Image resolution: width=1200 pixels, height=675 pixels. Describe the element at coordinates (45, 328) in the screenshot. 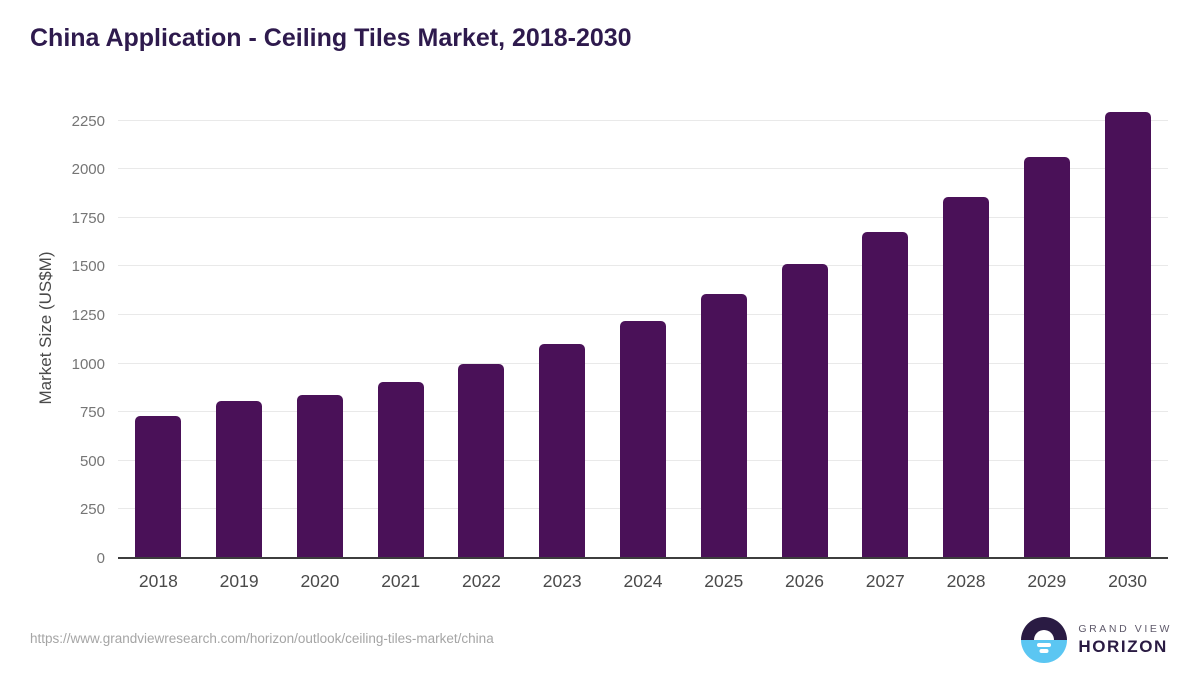

I see `y-axis-title: Market Size (US$M)` at that location.